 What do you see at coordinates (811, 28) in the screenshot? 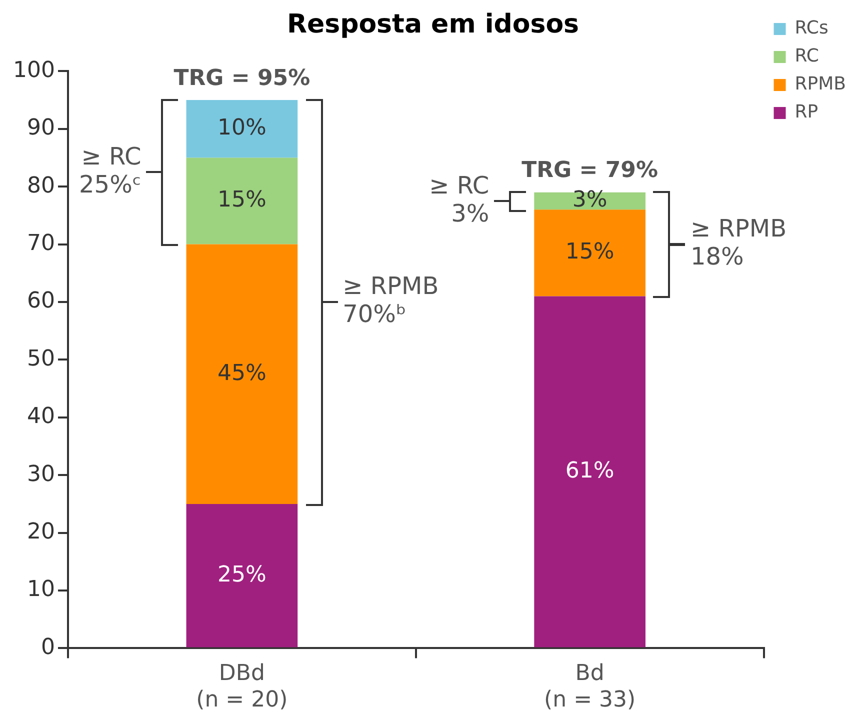
I see `legend-label: RCs` at bounding box center [811, 28].